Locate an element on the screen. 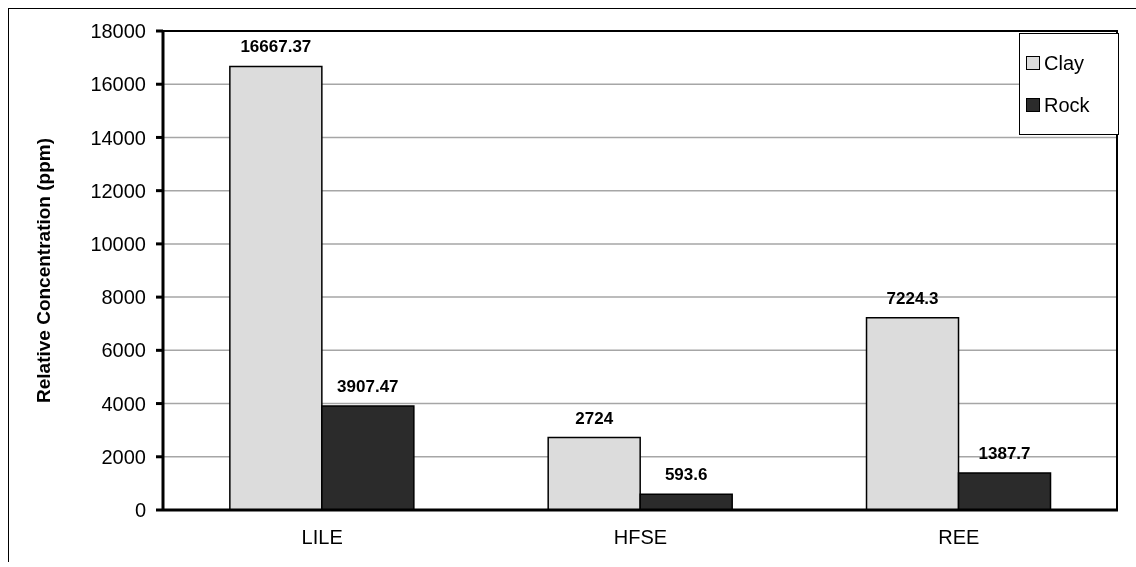 This screenshot has height=567, width=1136. y-axis-title: Relative Concentration (ppm) is located at coordinates (43, 270).